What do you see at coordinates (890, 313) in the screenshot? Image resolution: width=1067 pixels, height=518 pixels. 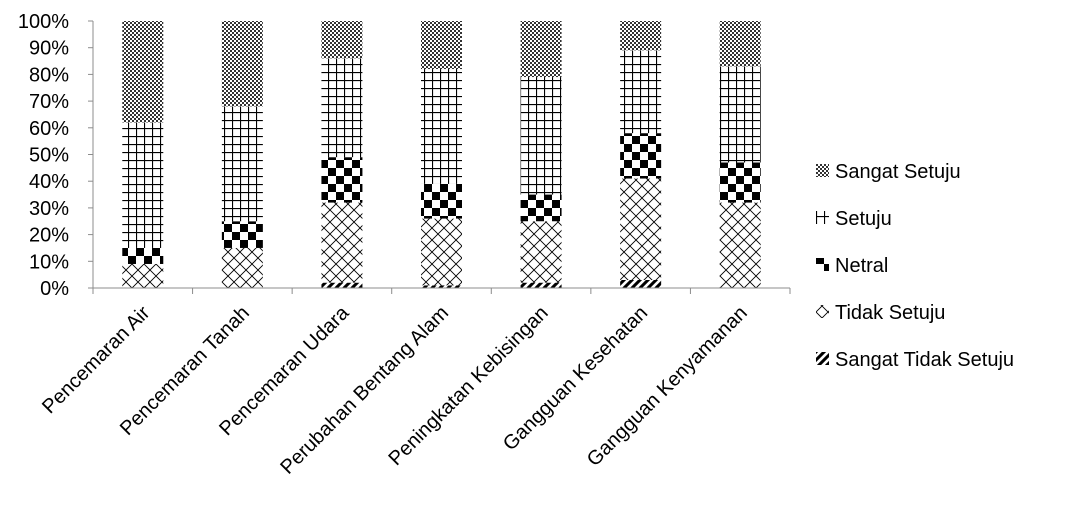 I see `legend-label: Tidak Setuju` at bounding box center [890, 313].